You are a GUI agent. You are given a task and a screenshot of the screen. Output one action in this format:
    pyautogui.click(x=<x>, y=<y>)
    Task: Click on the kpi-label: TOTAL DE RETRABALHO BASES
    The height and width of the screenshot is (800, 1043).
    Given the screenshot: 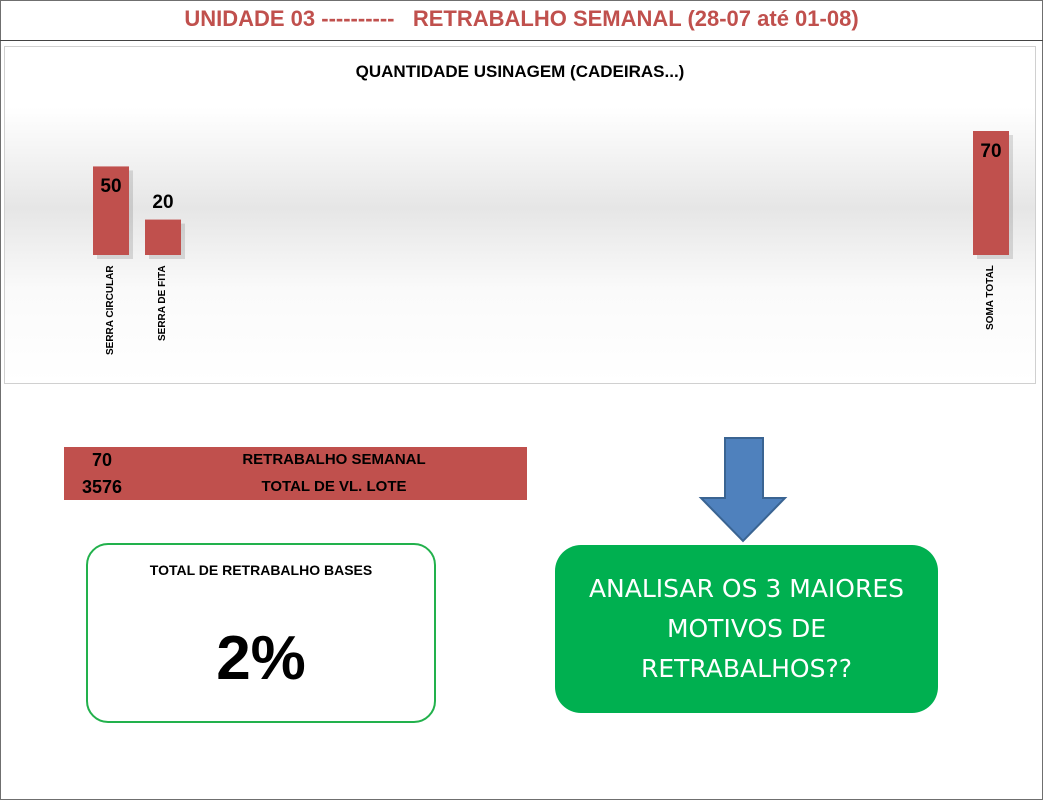 What is the action you would take?
    pyautogui.click(x=261, y=570)
    